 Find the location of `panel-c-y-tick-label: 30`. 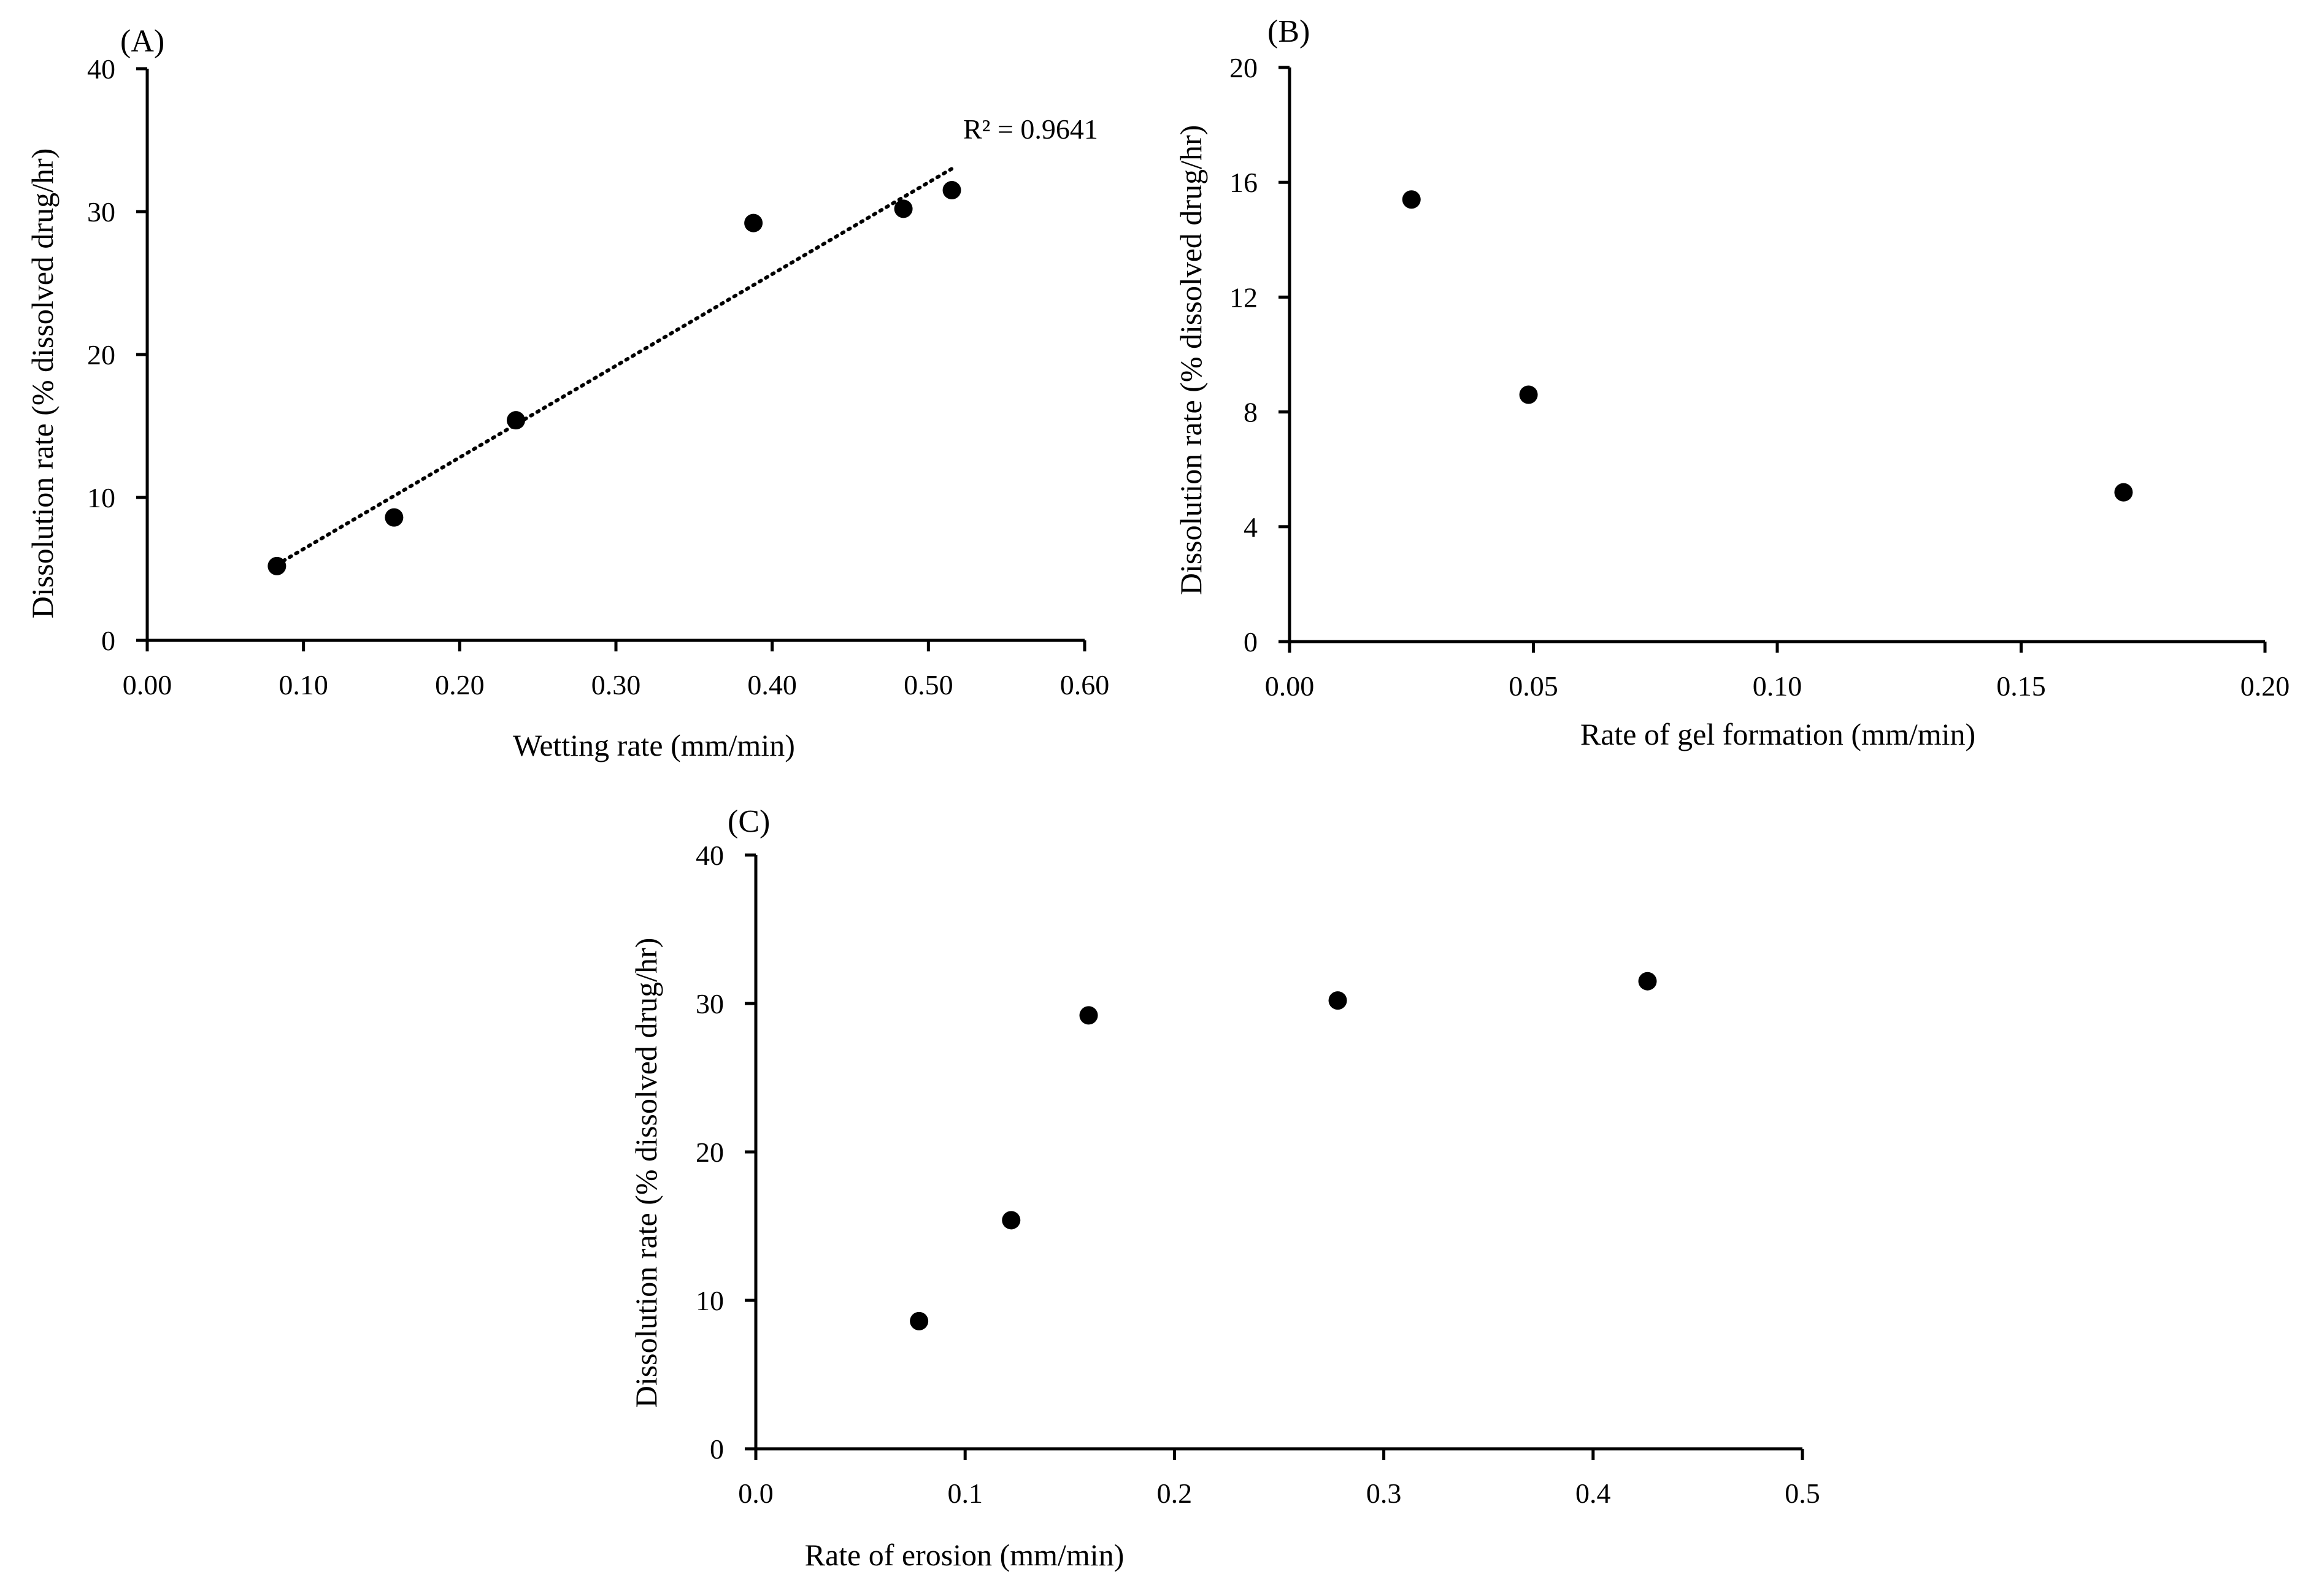

panel-c-y-tick-label: 30 is located at coordinates (710, 1003).